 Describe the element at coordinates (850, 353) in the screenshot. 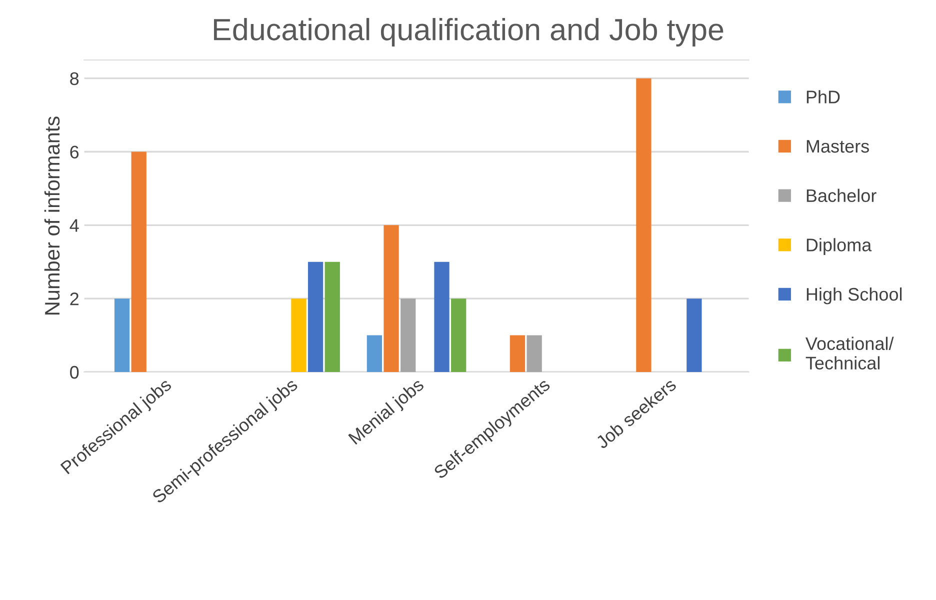

I see `legend-label: Vocational/ Technical` at that location.